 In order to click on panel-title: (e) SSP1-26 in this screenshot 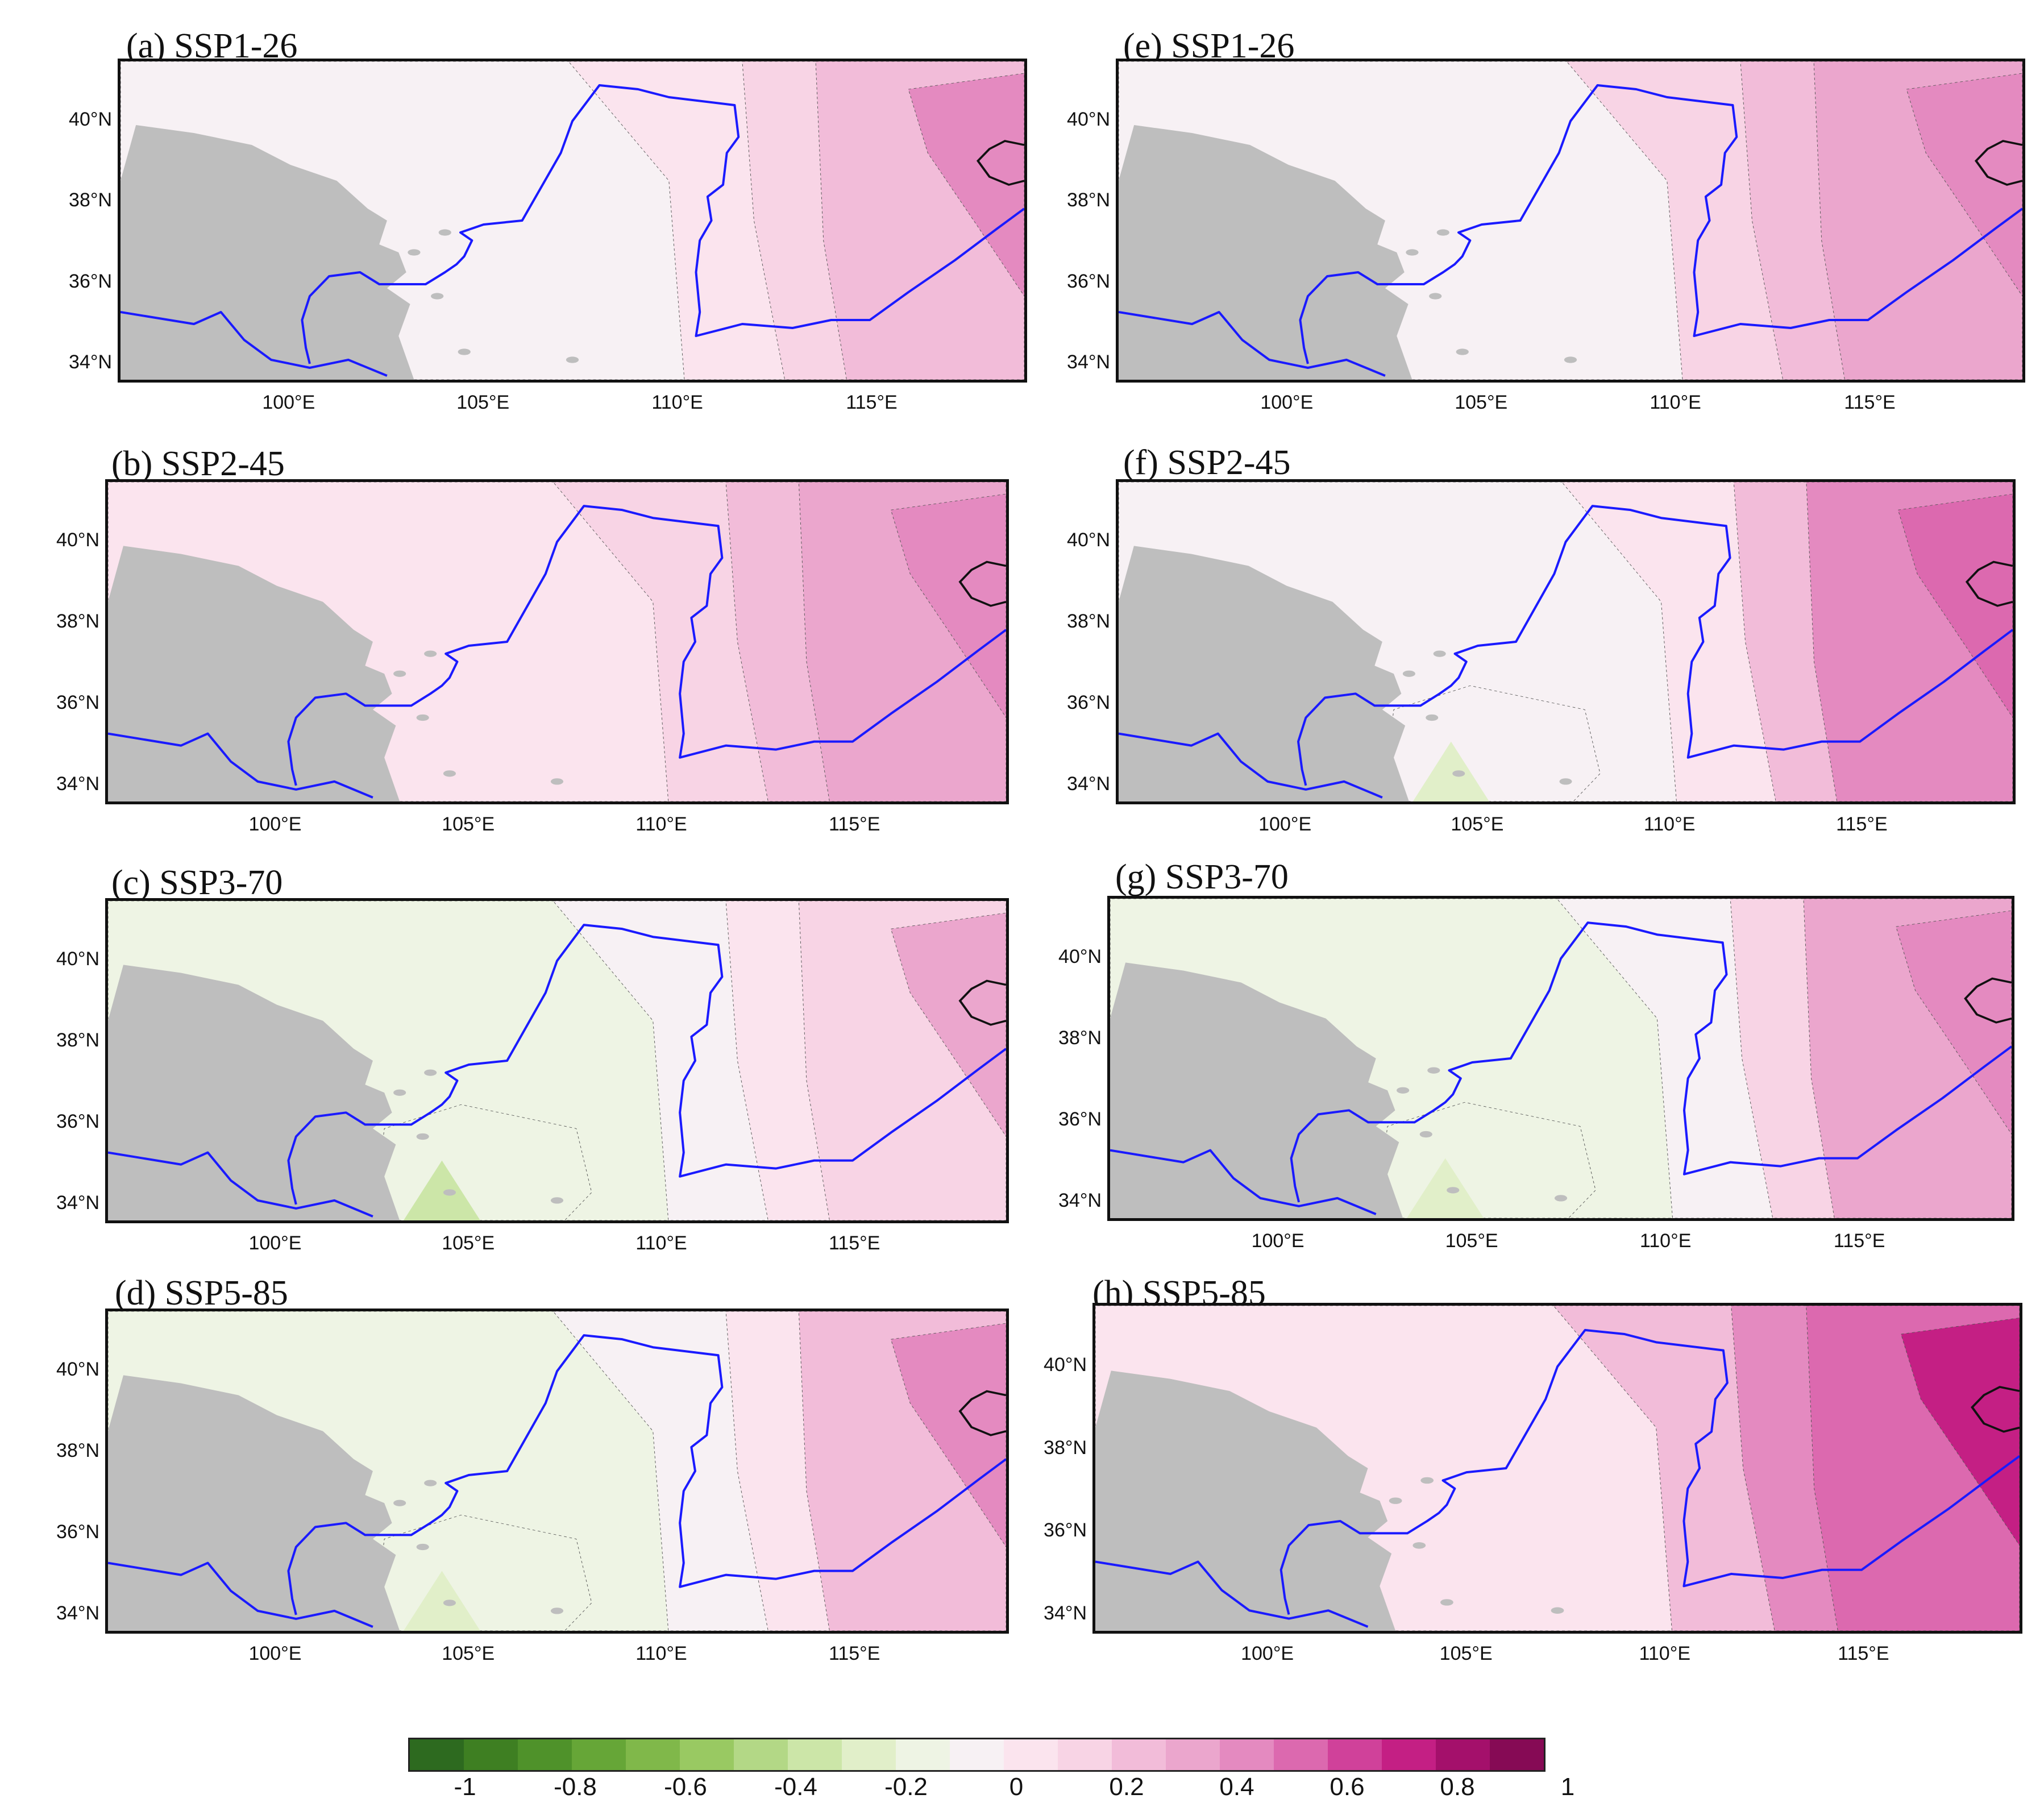, I will do `click(1209, 46)`.